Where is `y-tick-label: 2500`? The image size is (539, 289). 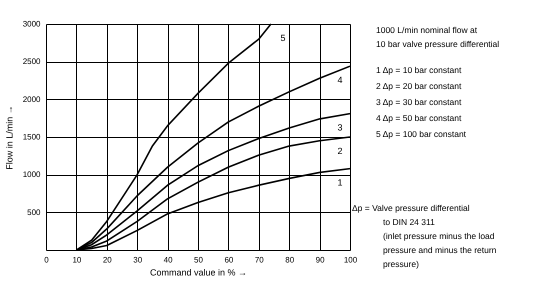 y-tick-label: 2500 is located at coordinates (32, 61).